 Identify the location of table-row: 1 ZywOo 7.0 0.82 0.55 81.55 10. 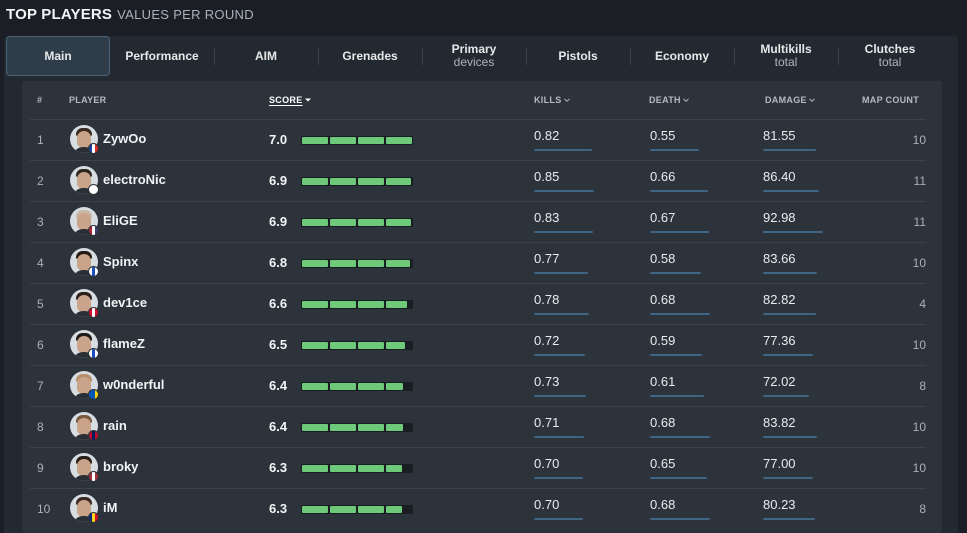
(478, 139).